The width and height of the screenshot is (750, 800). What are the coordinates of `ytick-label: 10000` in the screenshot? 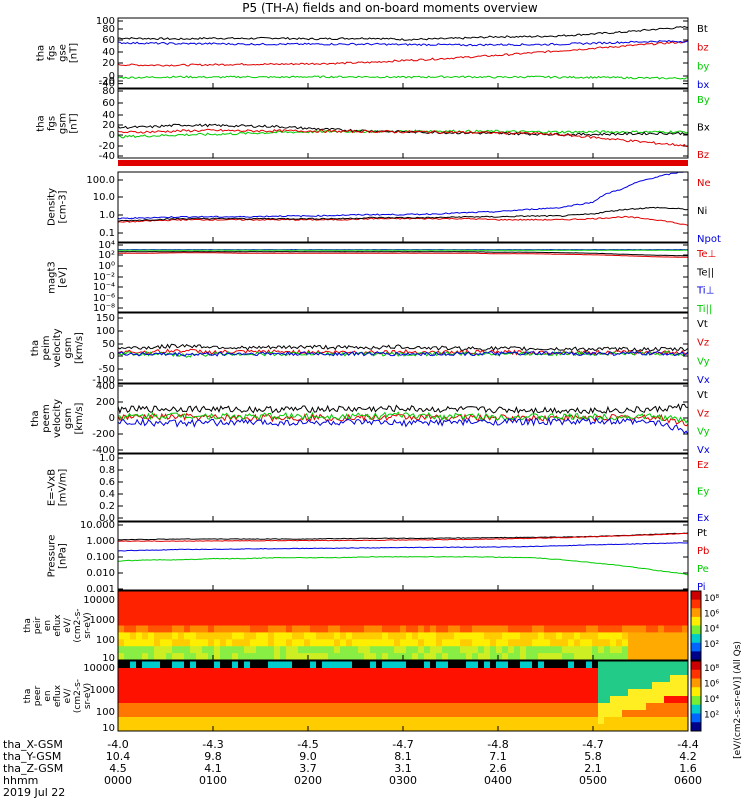 It's located at (99, 600).